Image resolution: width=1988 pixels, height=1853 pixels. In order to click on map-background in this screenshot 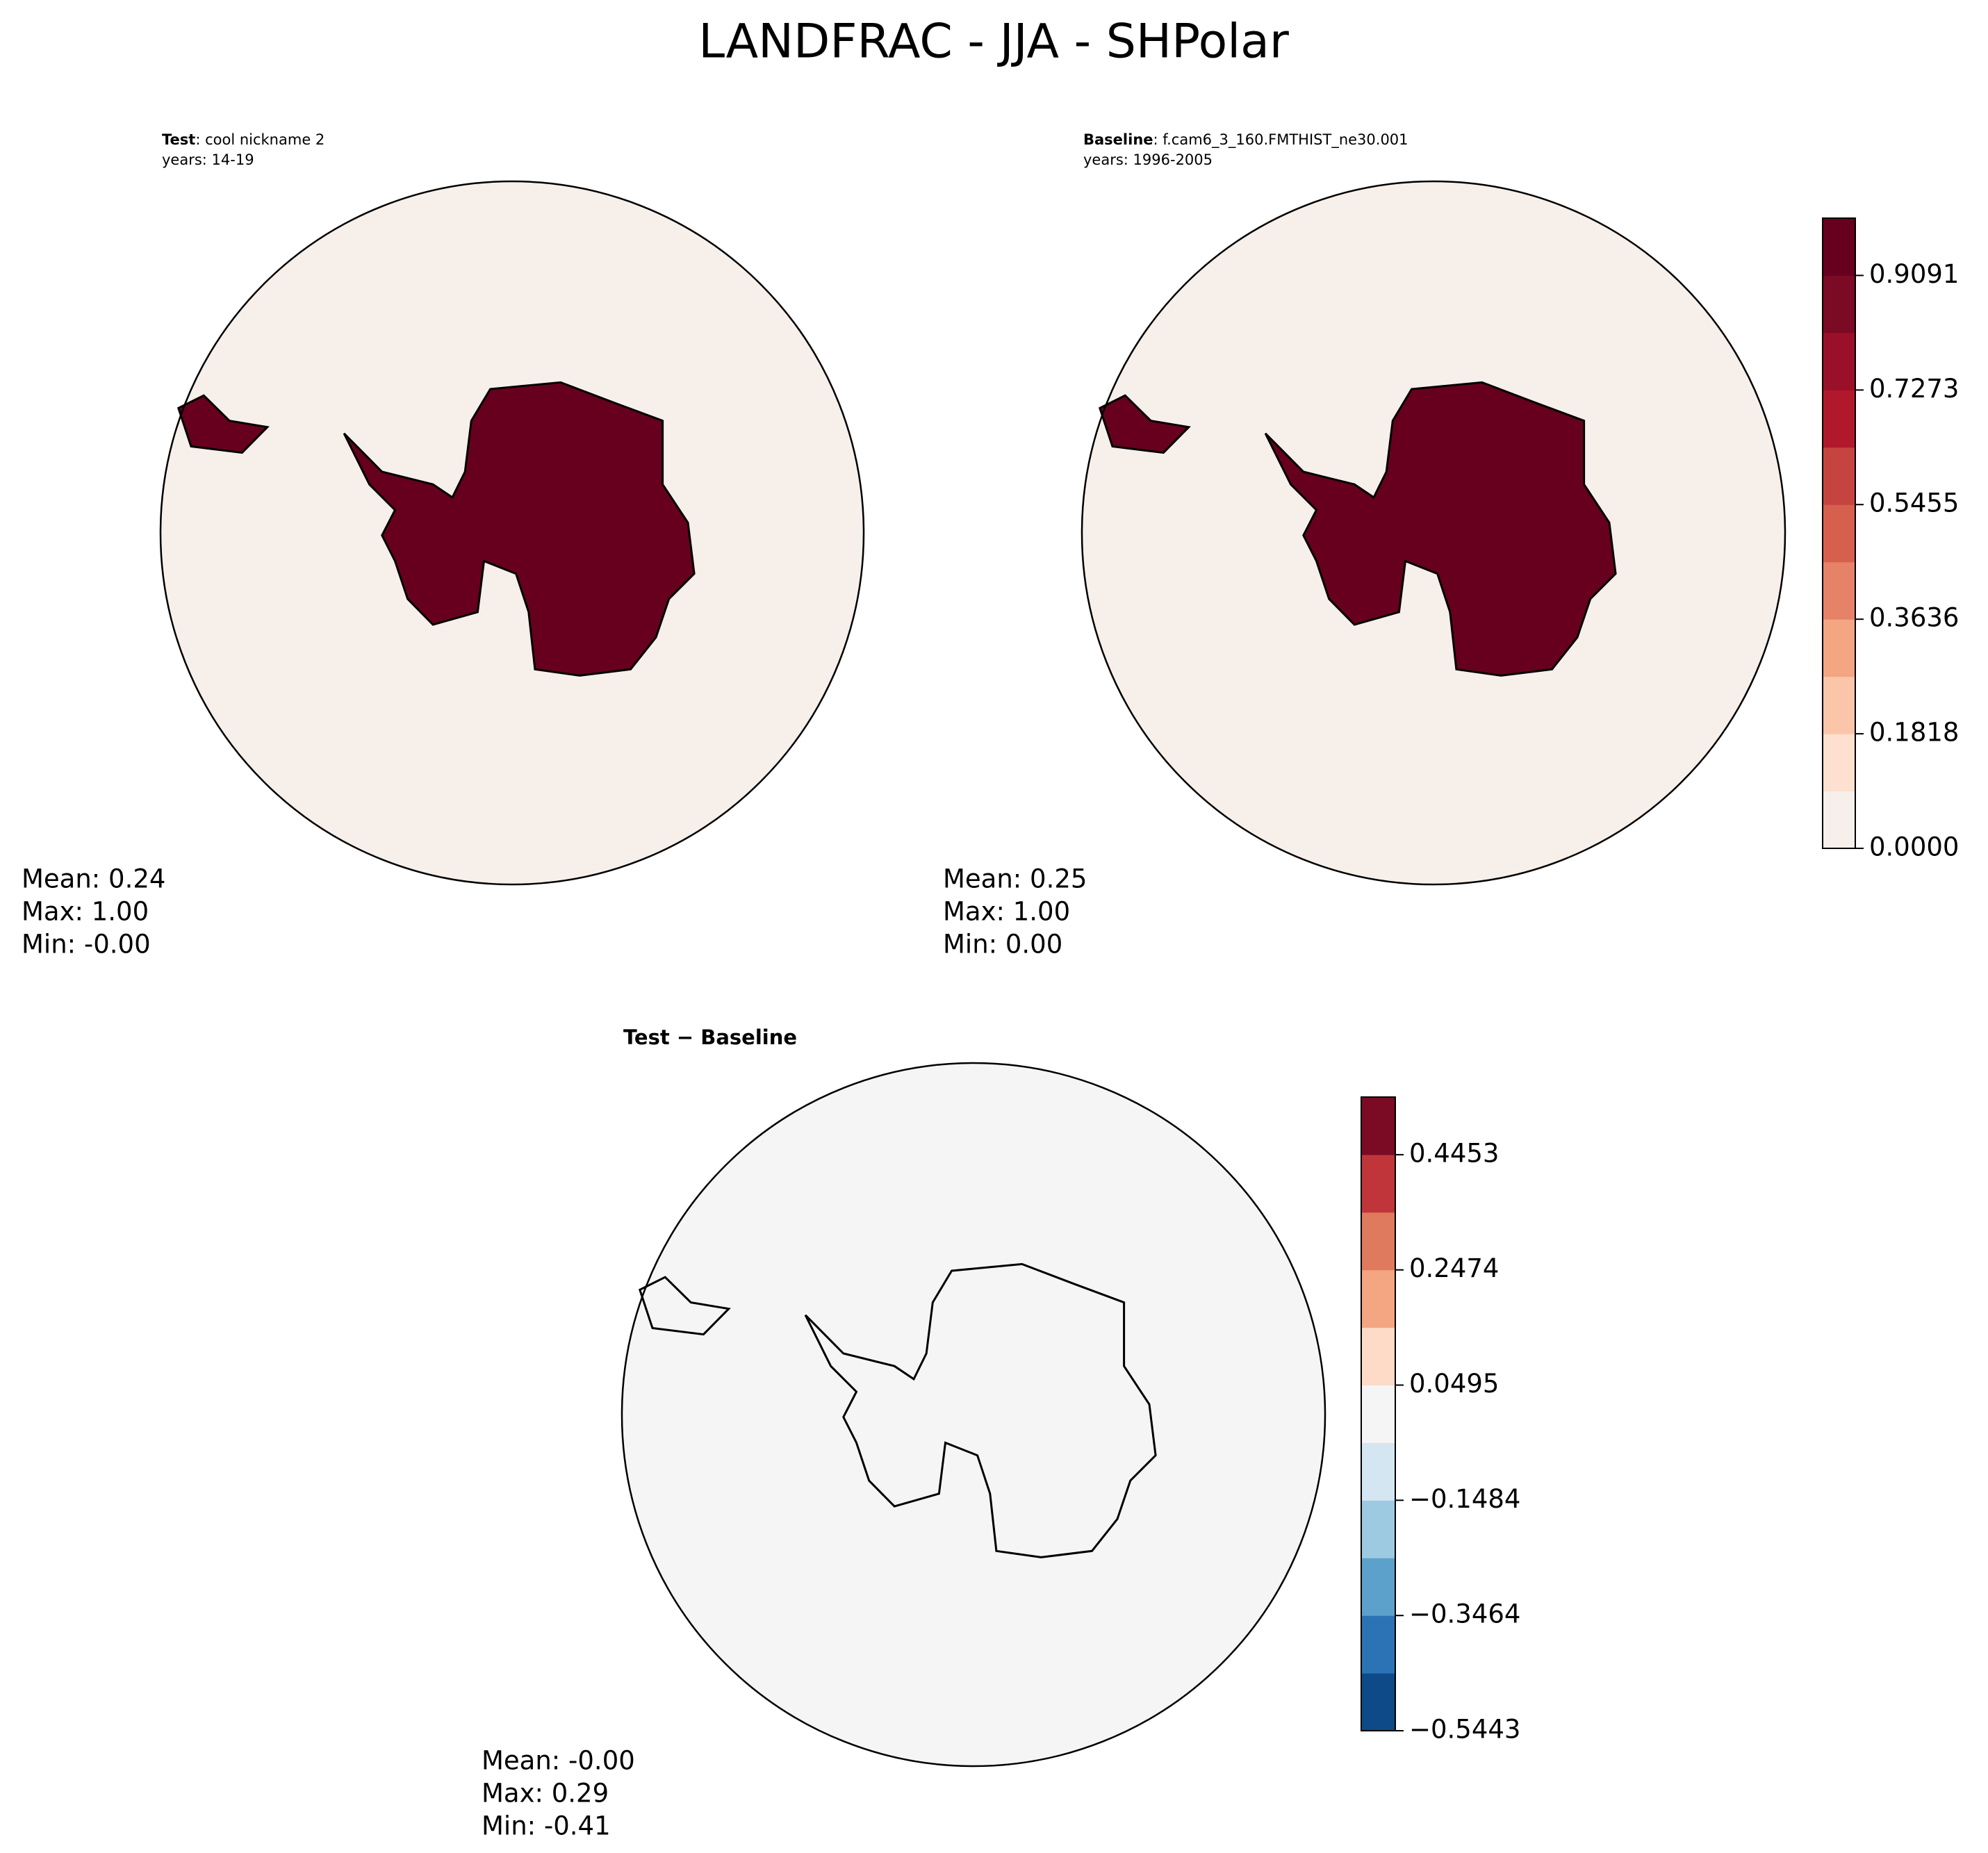, I will do `click(973, 1414)`.